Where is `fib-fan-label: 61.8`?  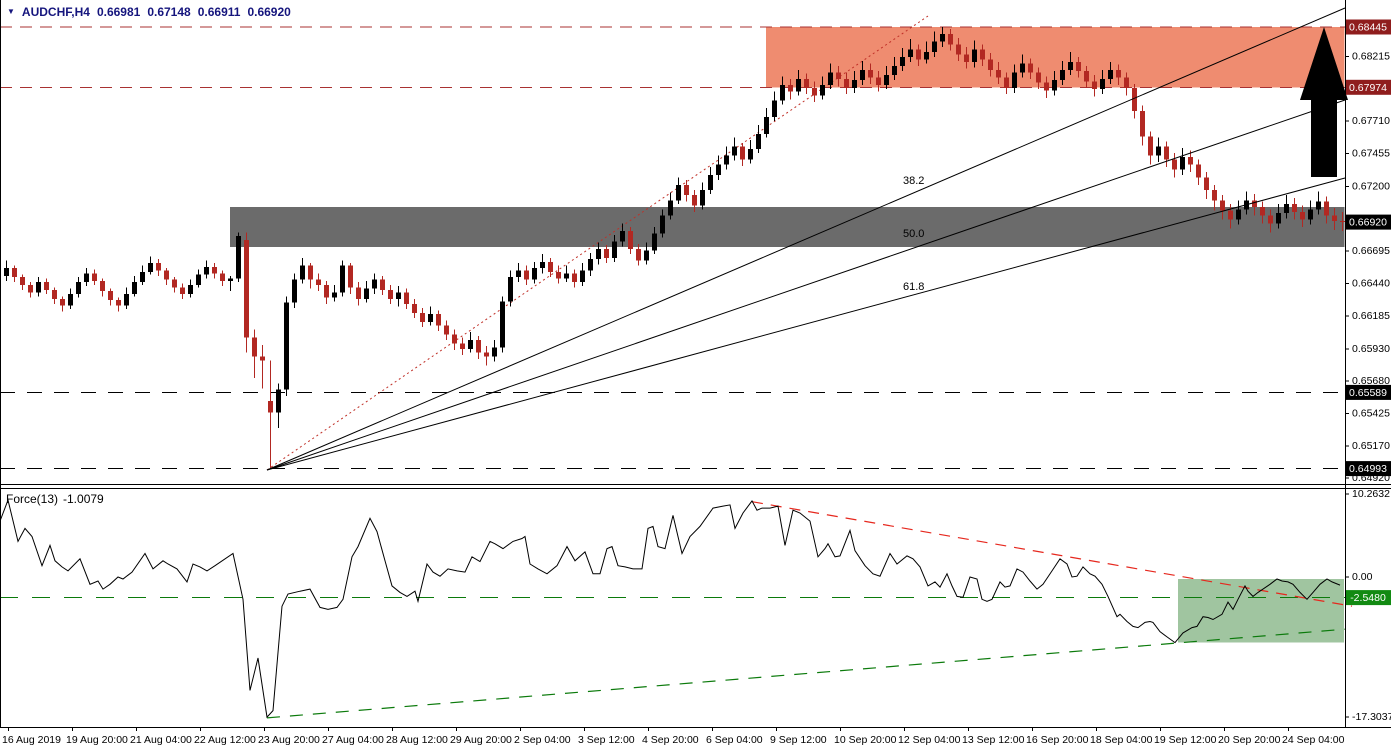
fib-fan-label: 61.8 is located at coordinates (913, 287).